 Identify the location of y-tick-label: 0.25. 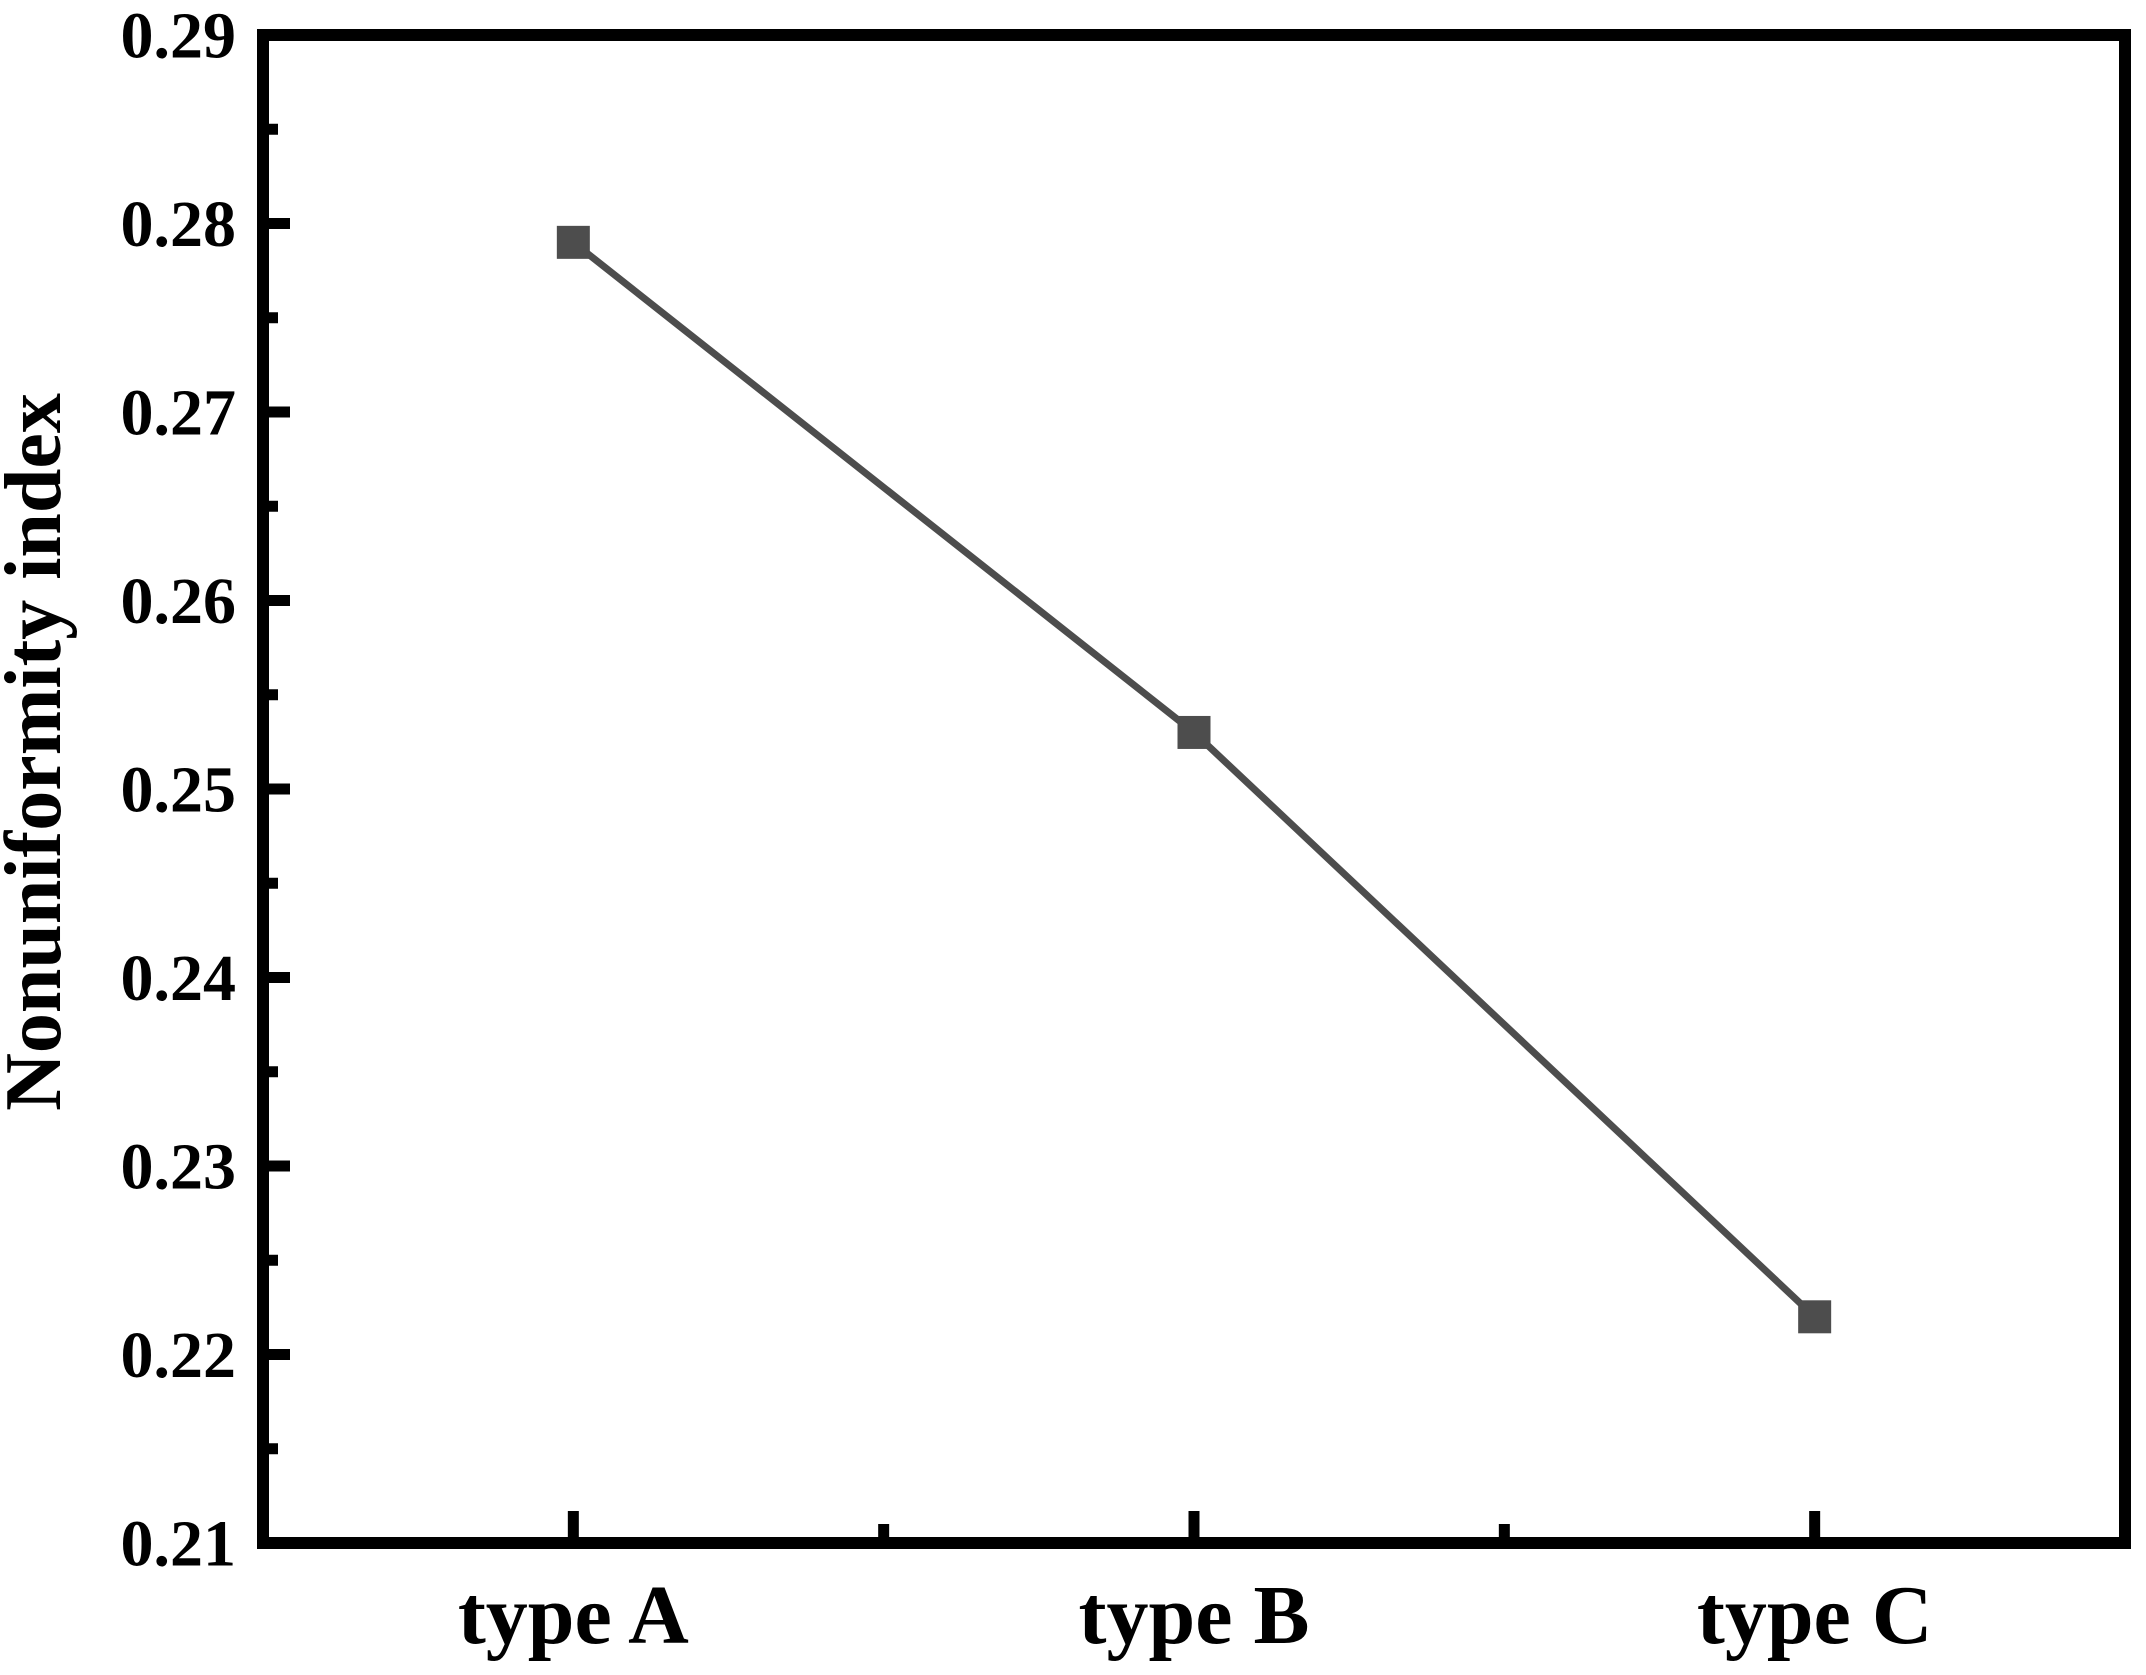
(179, 789).